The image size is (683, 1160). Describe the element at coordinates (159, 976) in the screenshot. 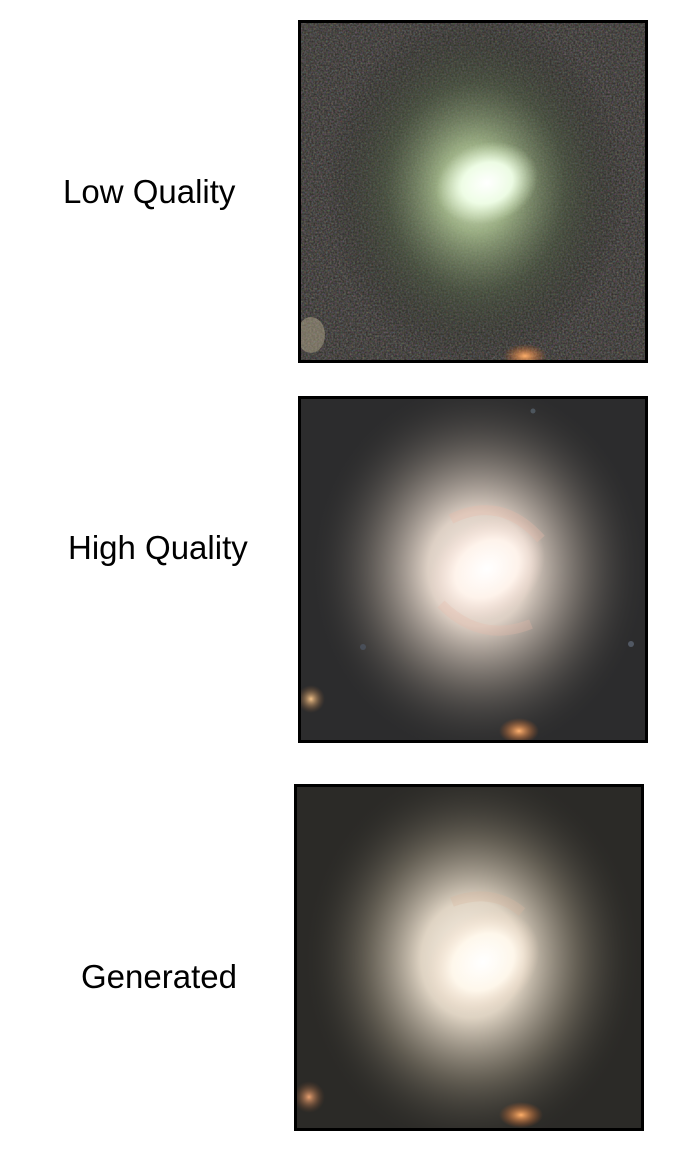

I see `row-label-generated: Generated` at that location.